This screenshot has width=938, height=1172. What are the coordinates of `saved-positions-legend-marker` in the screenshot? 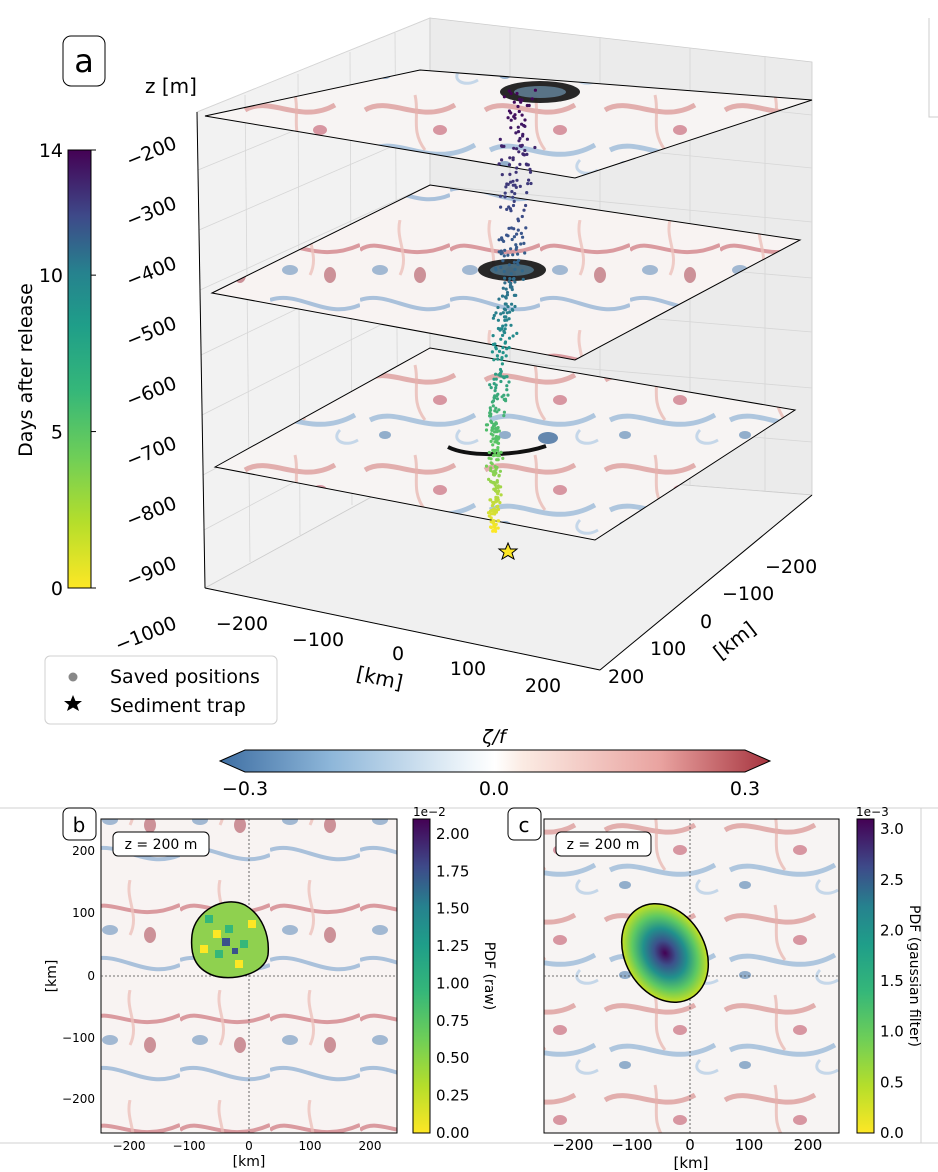 It's located at (73, 677).